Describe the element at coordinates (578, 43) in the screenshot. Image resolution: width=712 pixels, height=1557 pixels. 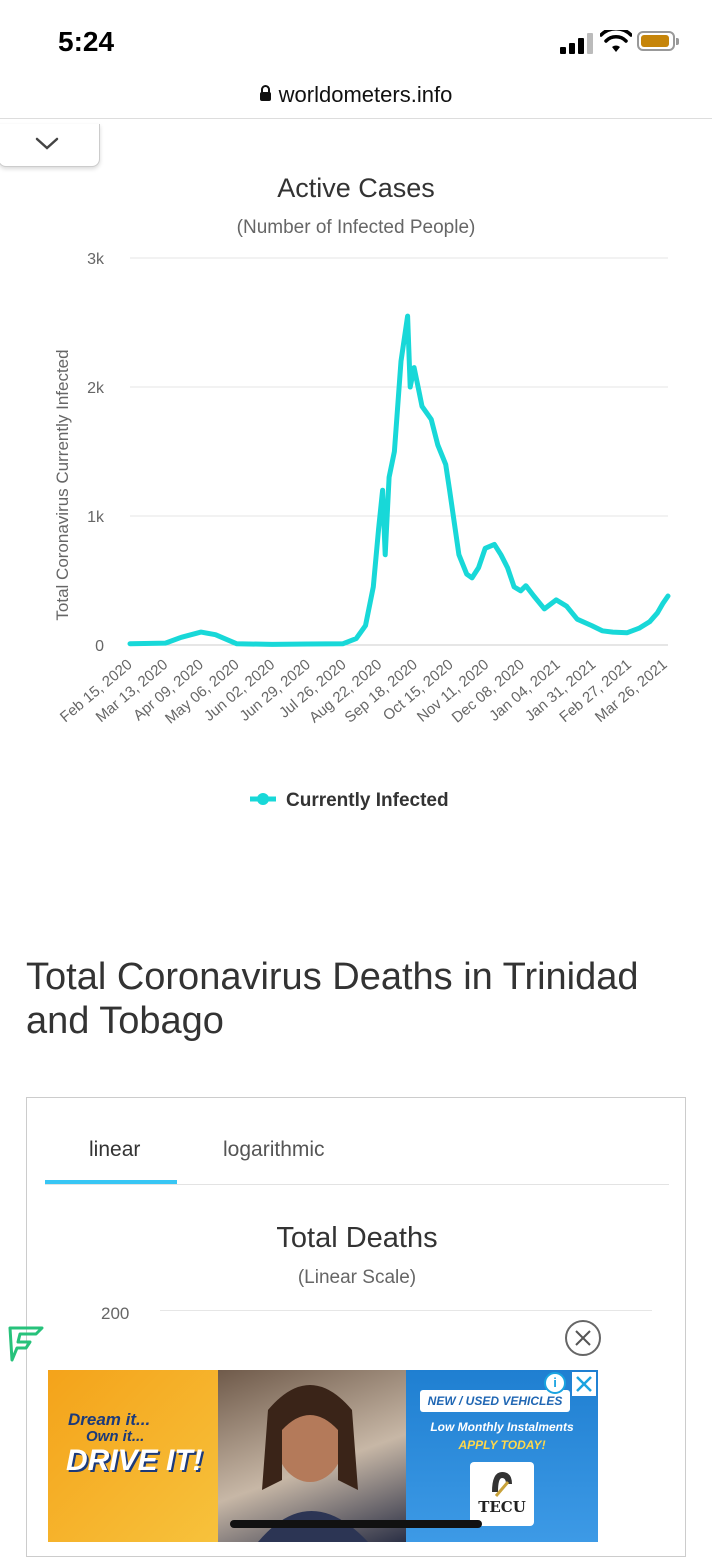
I see `cellular-signal-icon` at that location.